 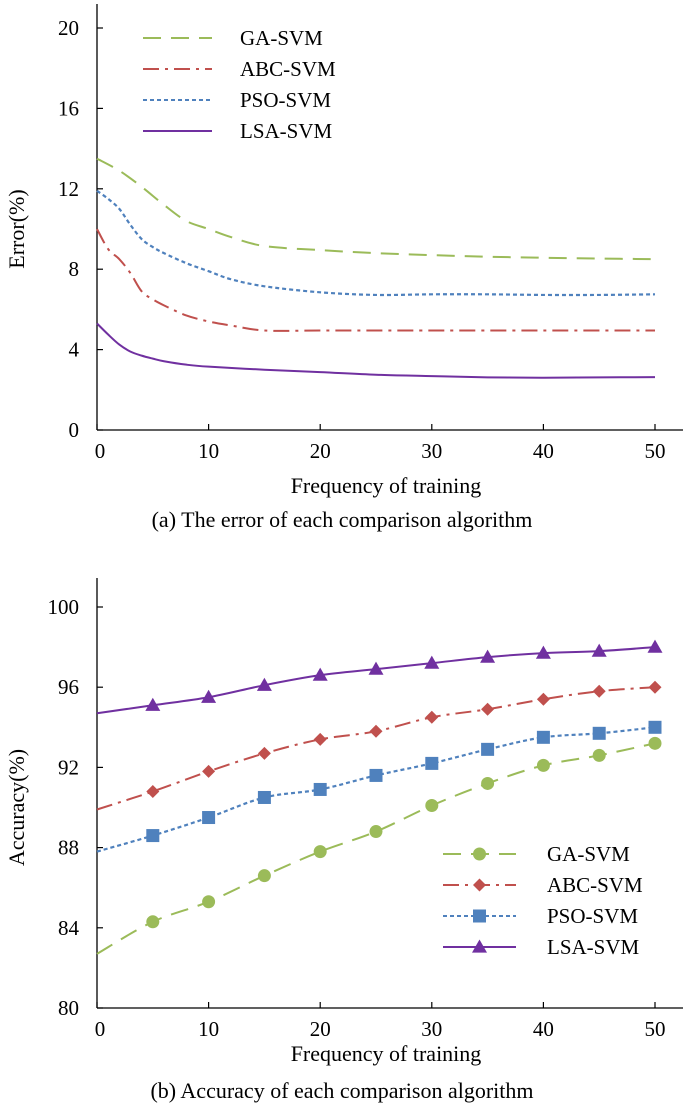 What do you see at coordinates (376, 209) in the screenshot?
I see `series-line-ga-svm` at bounding box center [376, 209].